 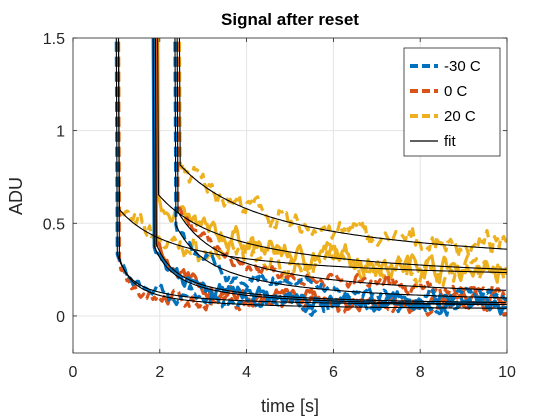 What do you see at coordinates (60, 317) in the screenshot?
I see `y-tick-label: 0` at bounding box center [60, 317].